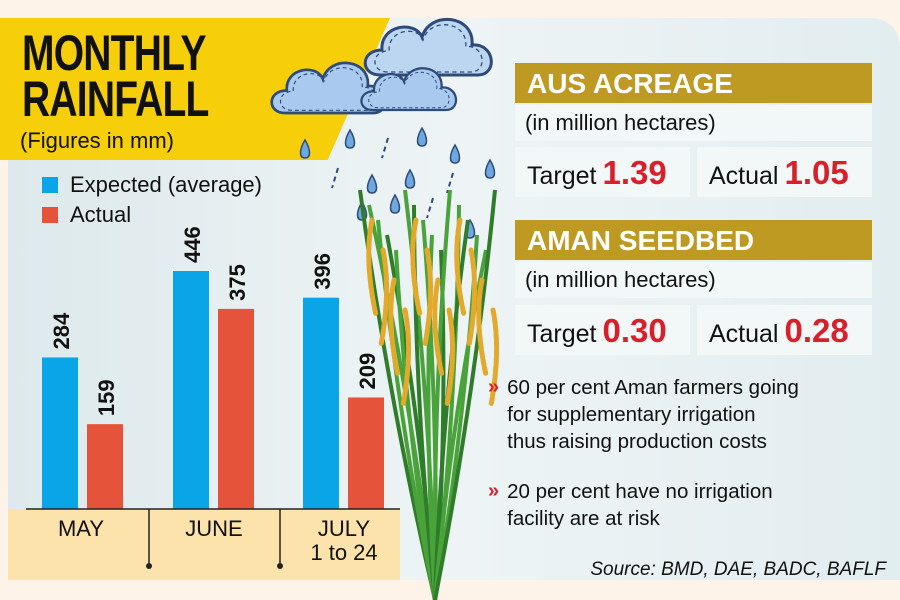 Image resolution: width=900 pixels, height=600 pixels. I want to click on bullet-line: thus raising production costs, so click(637, 441).